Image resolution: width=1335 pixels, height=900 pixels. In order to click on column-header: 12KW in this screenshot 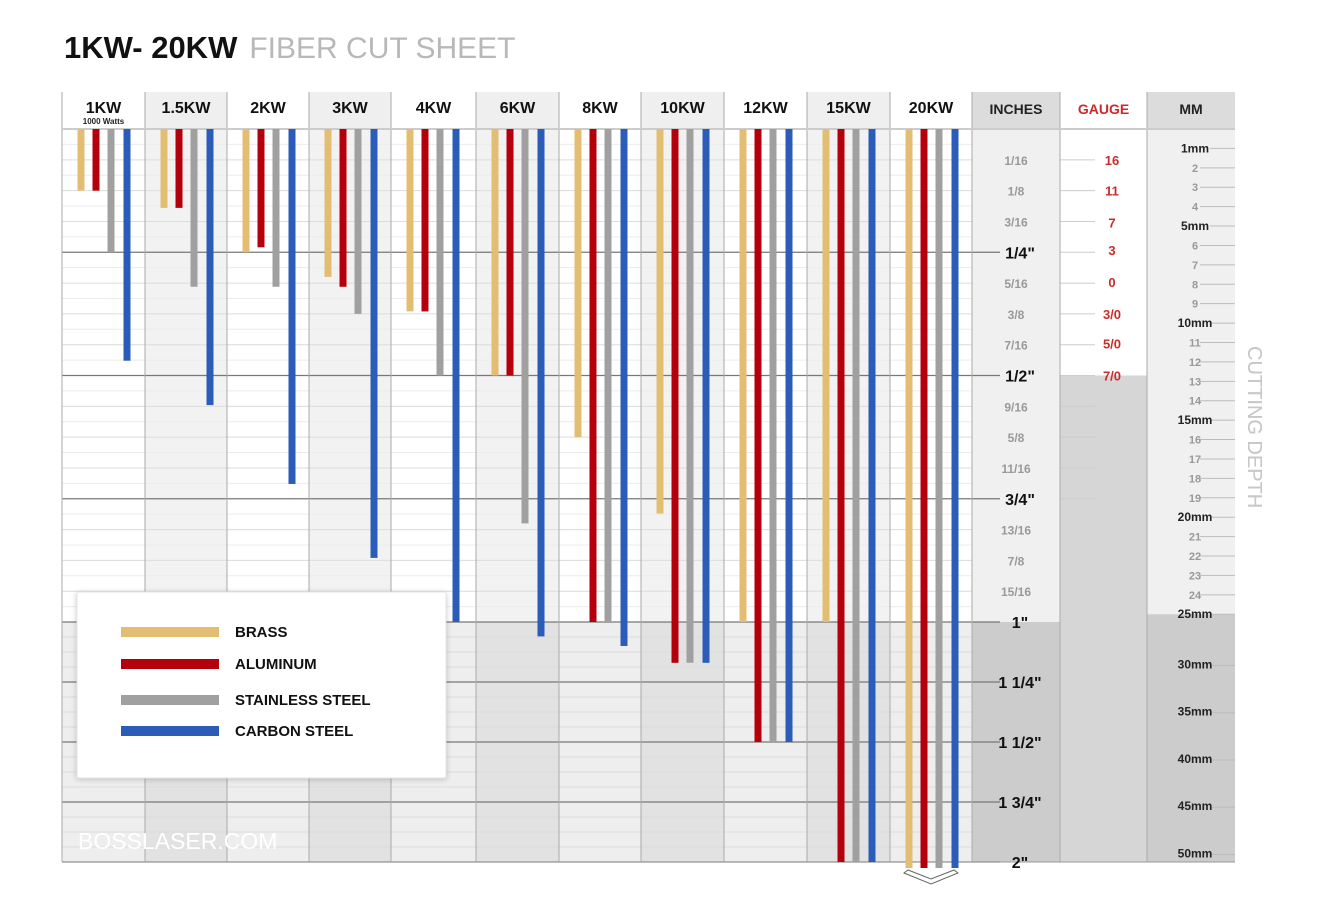, I will do `click(765, 108)`.